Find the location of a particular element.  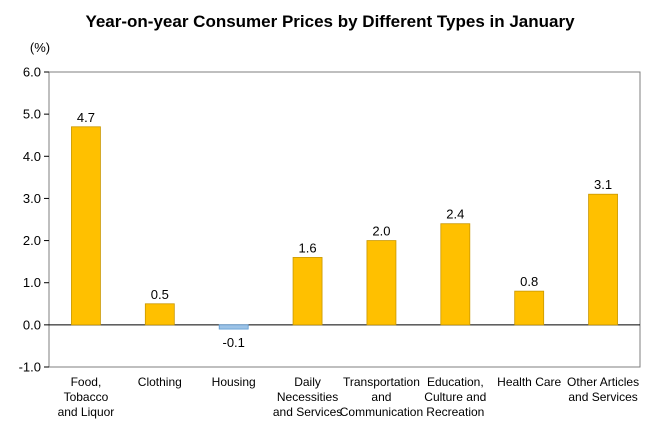

category-label: Other Articles and Services is located at coordinates (603, 389).